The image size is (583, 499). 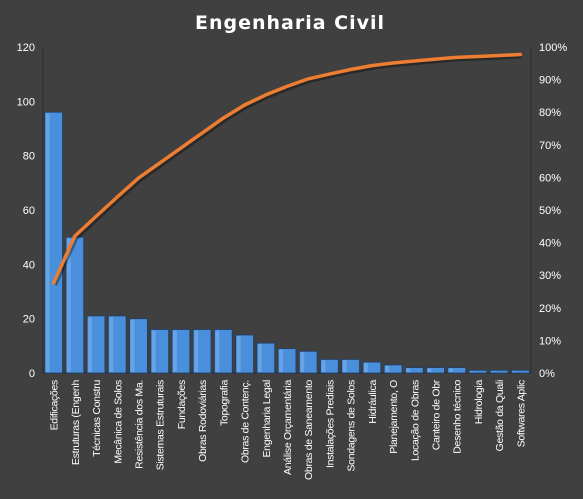 What do you see at coordinates (550, 276) in the screenshot?
I see `y2-tick-label: 30%` at bounding box center [550, 276].